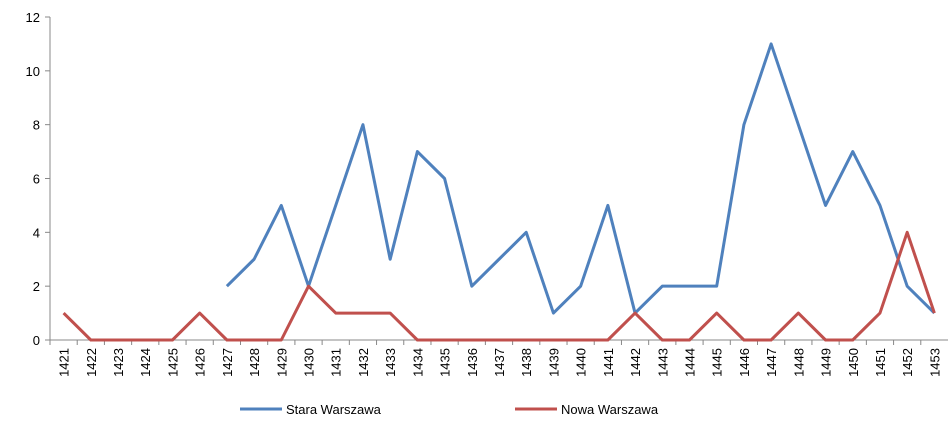 The width and height of the screenshot is (949, 426). Describe the element at coordinates (689, 362) in the screenshot. I see `x-tick-label: 1444` at that location.